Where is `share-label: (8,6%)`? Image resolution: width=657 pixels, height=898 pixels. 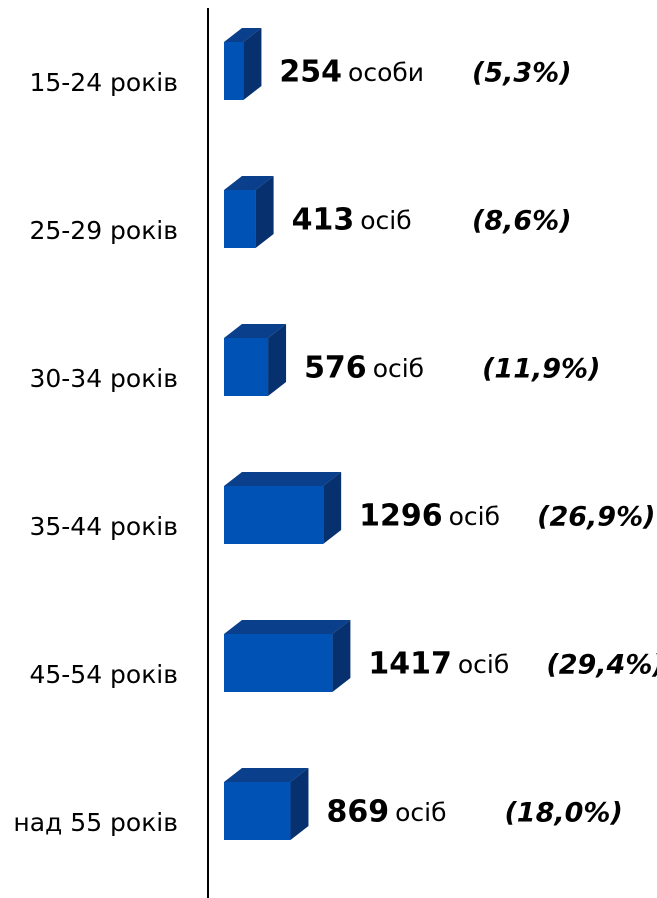 share-label: (8,6%) is located at coordinates (522, 221).